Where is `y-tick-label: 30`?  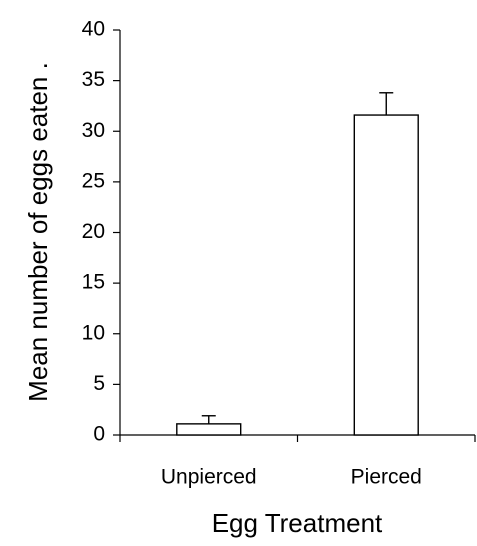 y-tick-label: 30 is located at coordinates (93, 130).